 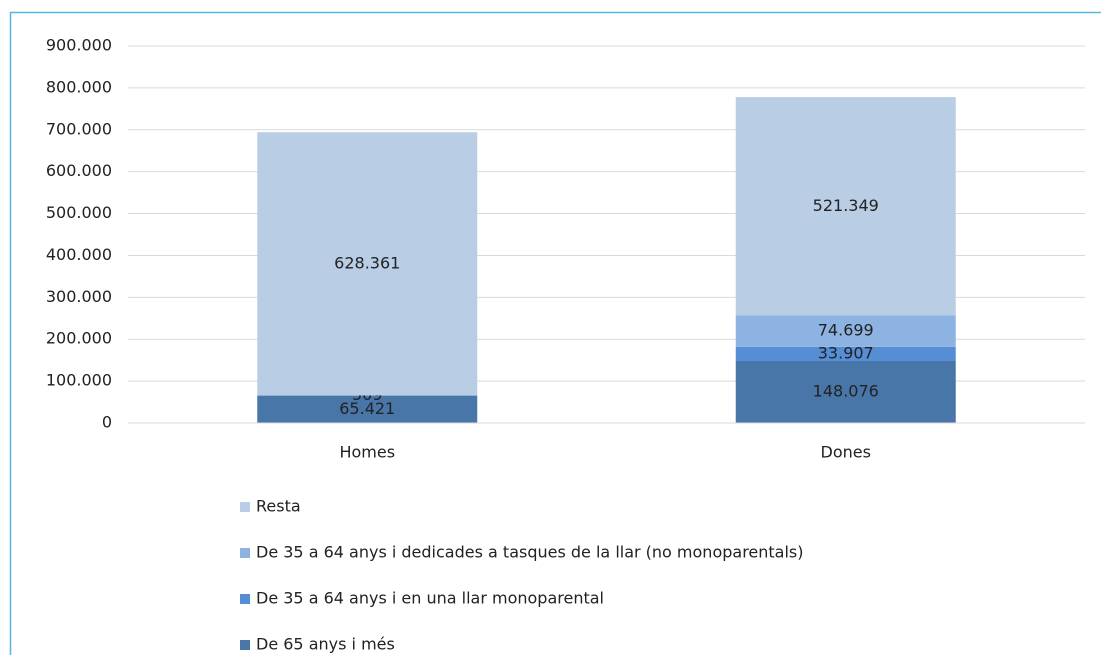 I want to click on data-label: 148.076, so click(x=846, y=390).